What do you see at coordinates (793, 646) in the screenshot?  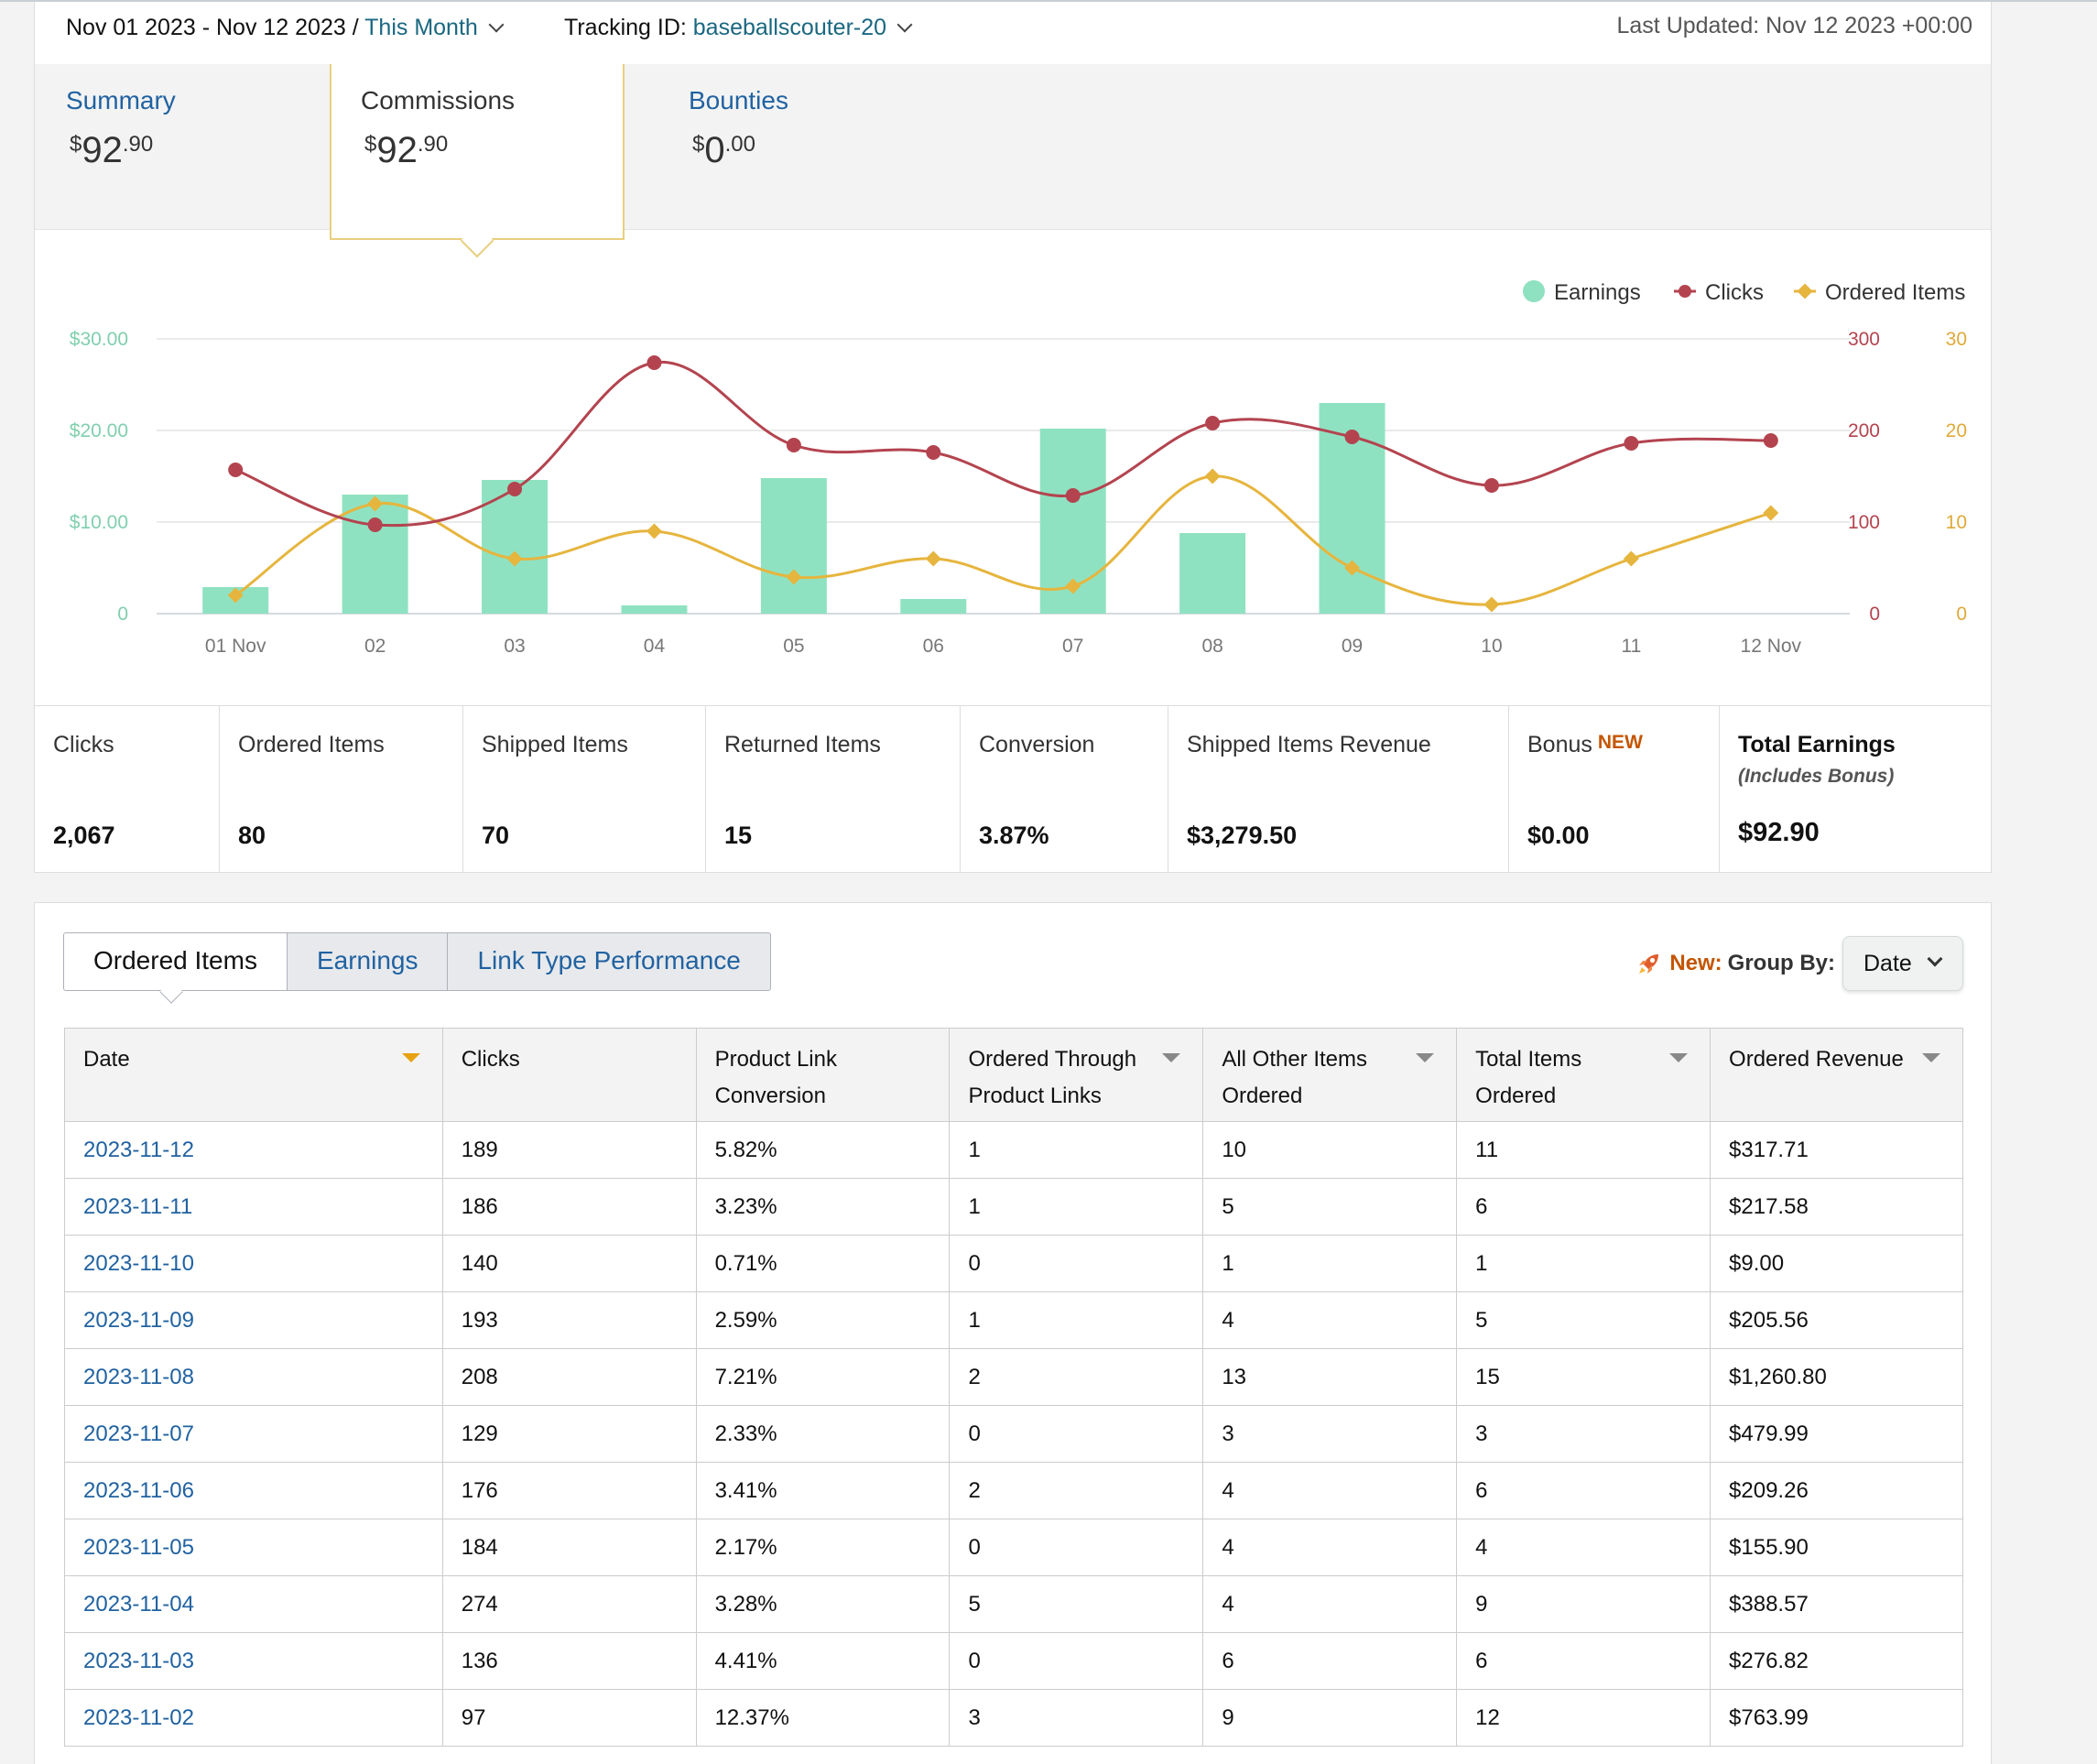 I see `x-axis-tick: 05` at bounding box center [793, 646].